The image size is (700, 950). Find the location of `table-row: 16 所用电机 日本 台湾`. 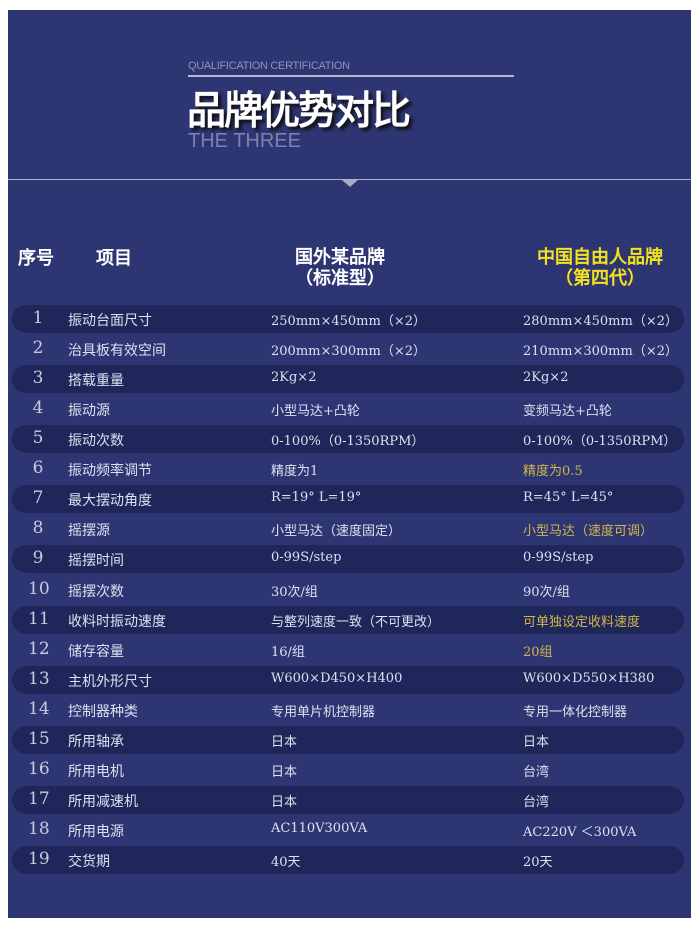

table-row: 16 所用电机 日本 台湾 is located at coordinates (348, 770).